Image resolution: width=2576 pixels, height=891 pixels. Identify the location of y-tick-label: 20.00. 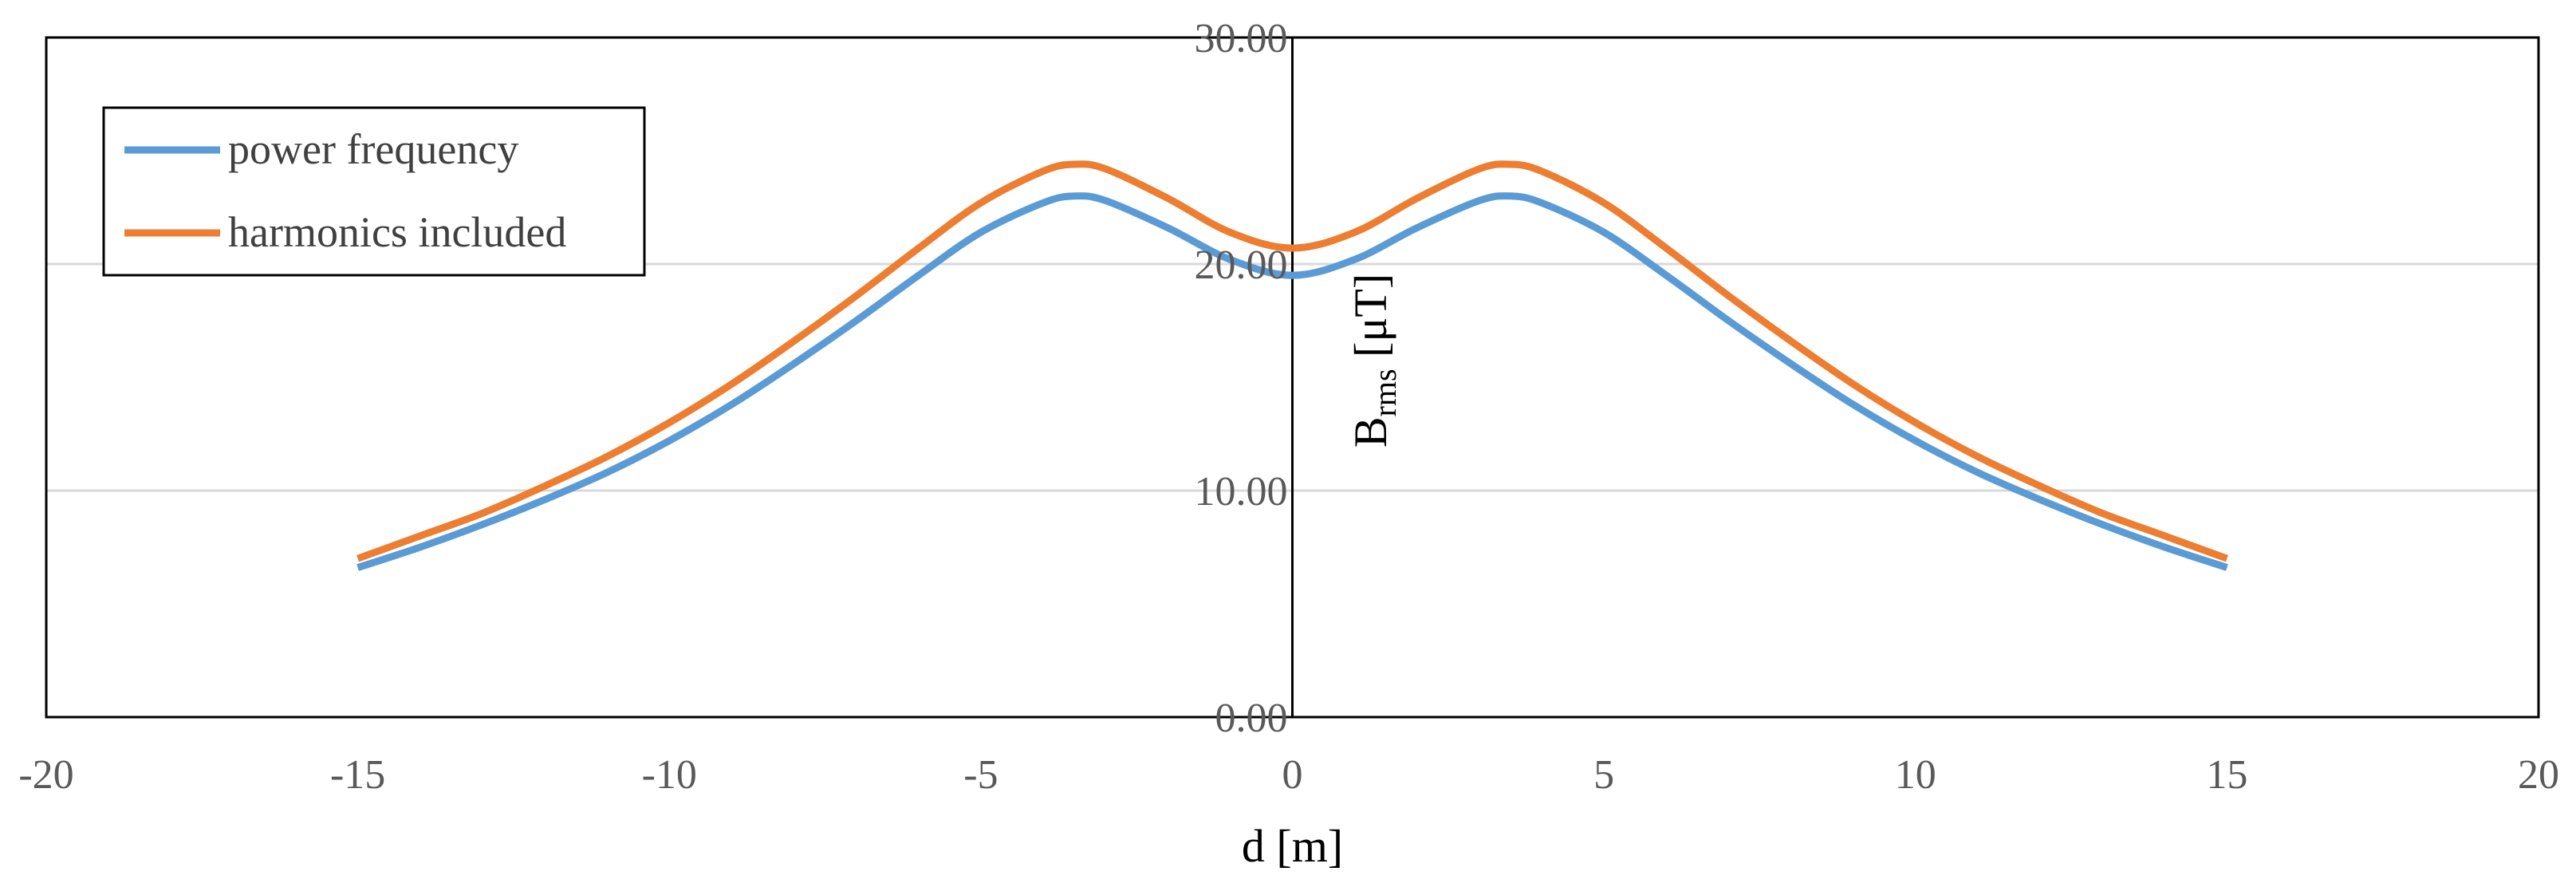
(1241, 265).